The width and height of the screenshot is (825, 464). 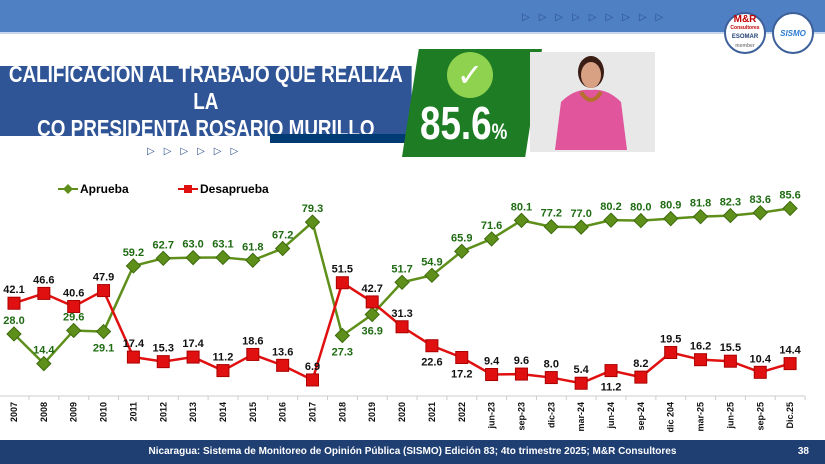 I want to click on desaprueba-data-label: 15.5, so click(x=730, y=348).